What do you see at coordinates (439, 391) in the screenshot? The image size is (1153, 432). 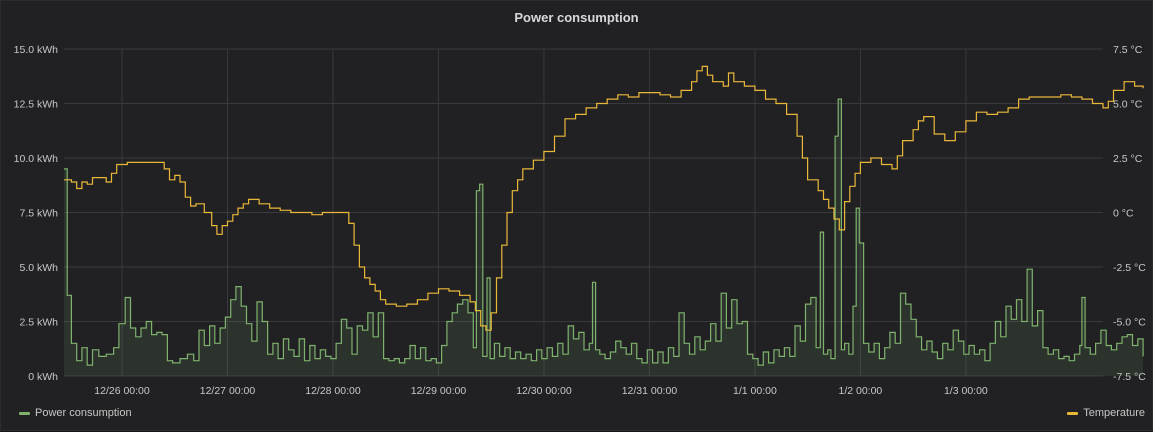 I see `x-tick-label: 12/29 00:00` at bounding box center [439, 391].